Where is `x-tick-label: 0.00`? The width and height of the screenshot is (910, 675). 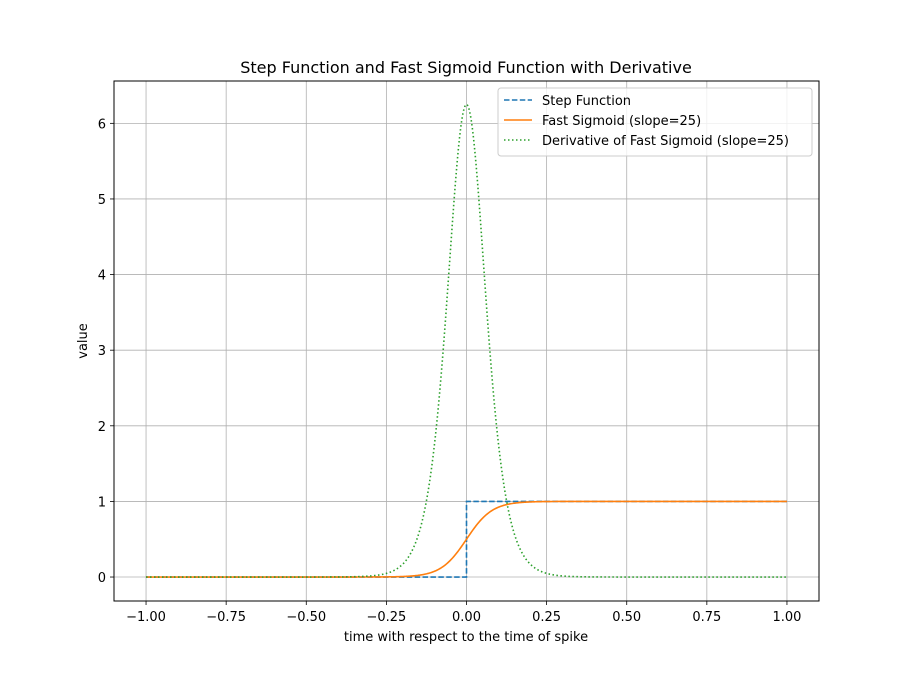
x-tick-label: 0.00 is located at coordinates (466, 617).